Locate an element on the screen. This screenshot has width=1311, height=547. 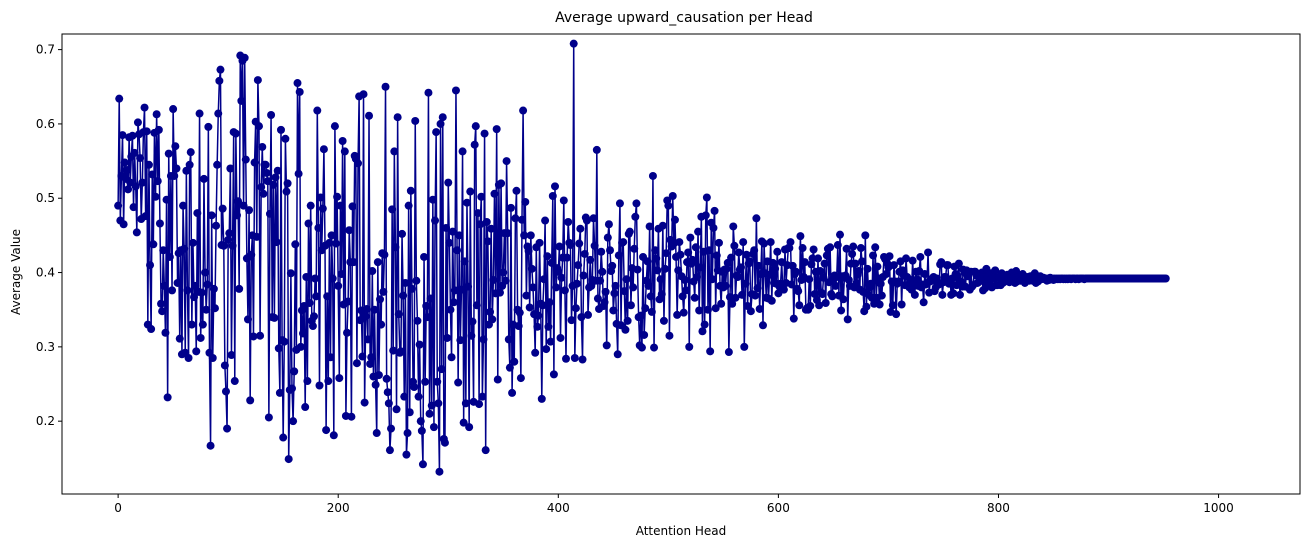
y-axis-label: Average Value is located at coordinates (16, 272).